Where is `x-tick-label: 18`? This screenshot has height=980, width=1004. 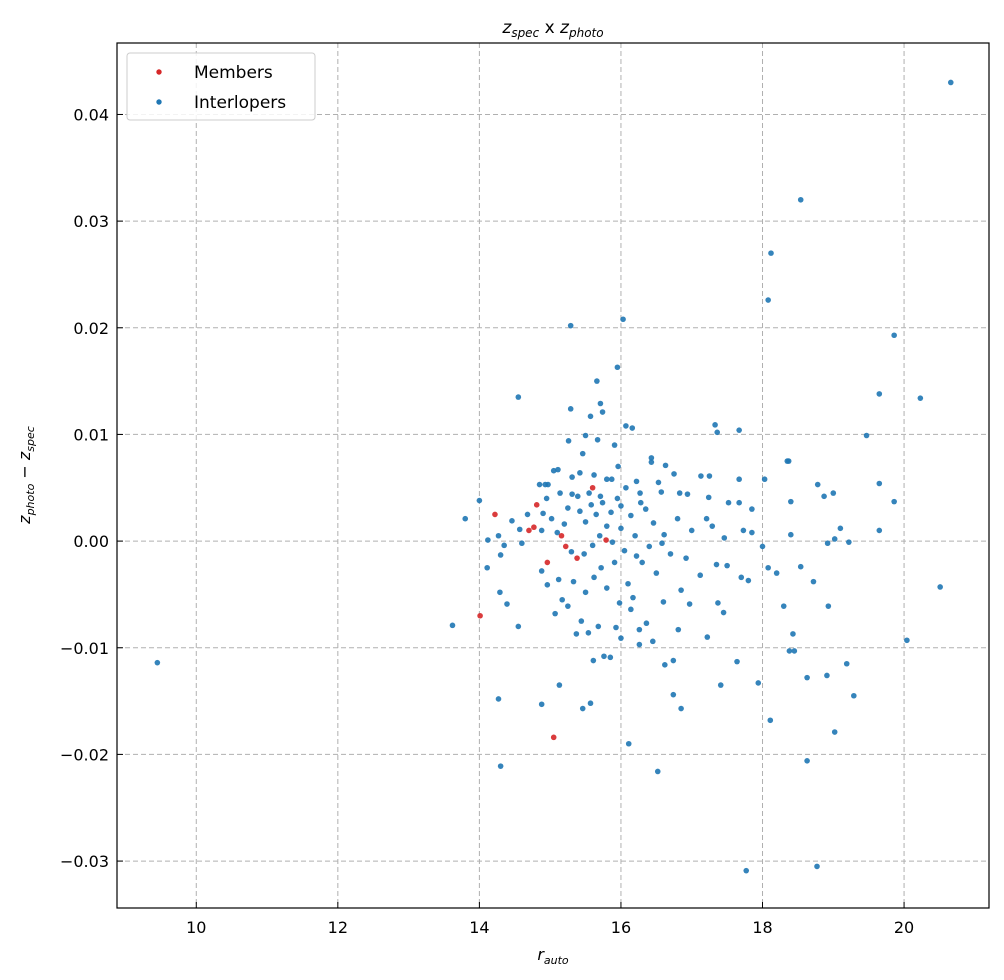
x-tick-label: 18 is located at coordinates (762, 927).